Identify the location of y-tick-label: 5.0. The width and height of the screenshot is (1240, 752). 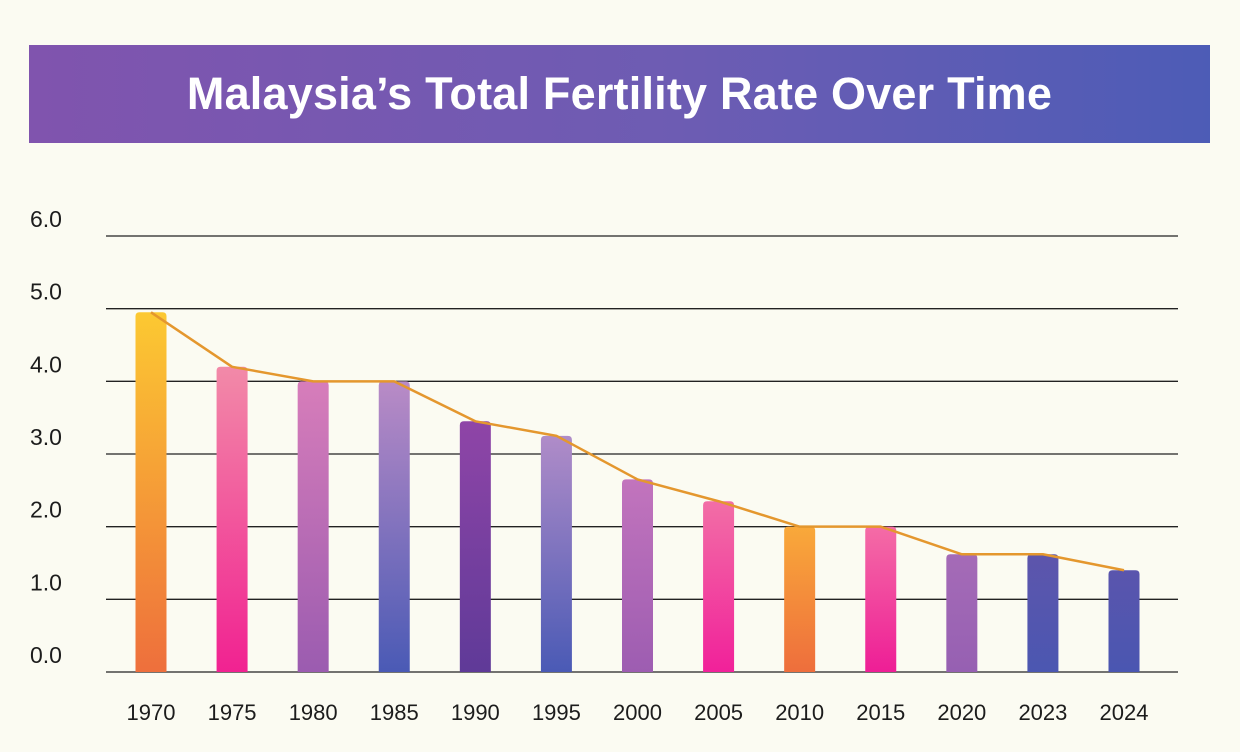
(46, 292).